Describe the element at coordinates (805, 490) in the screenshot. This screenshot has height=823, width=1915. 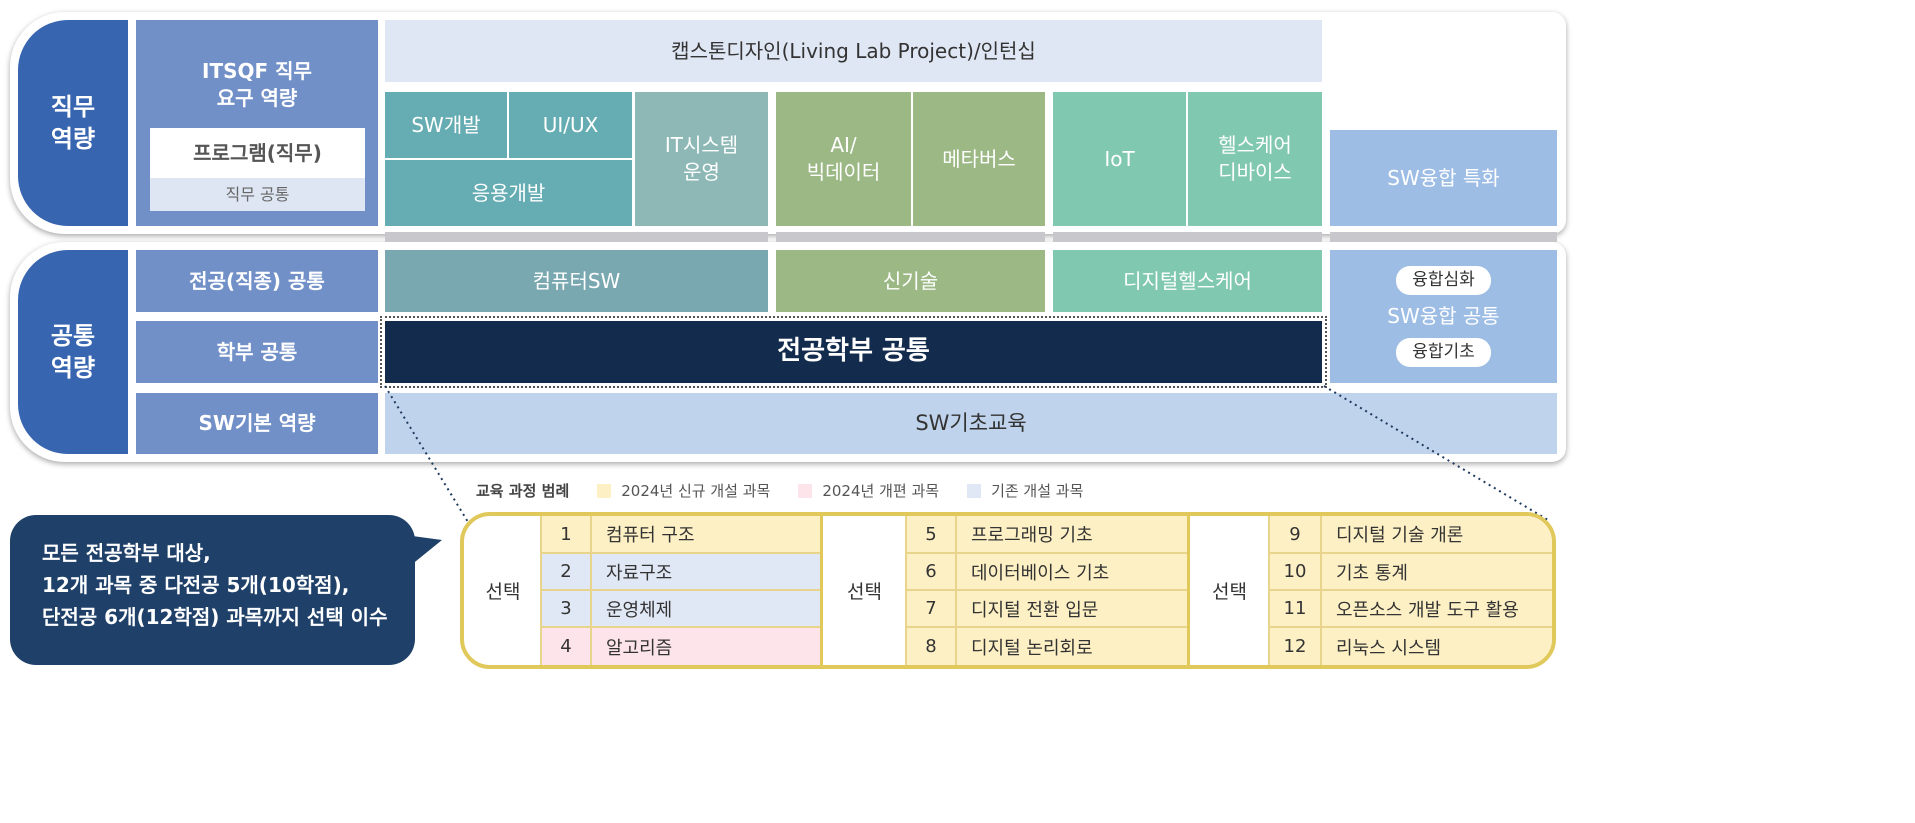
I see `legend-swatch-revised` at that location.